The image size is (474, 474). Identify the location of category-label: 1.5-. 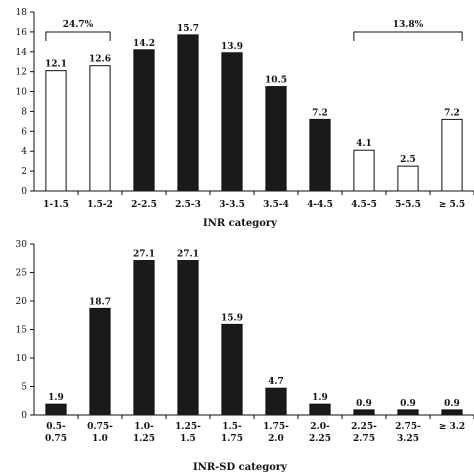
(232, 427).